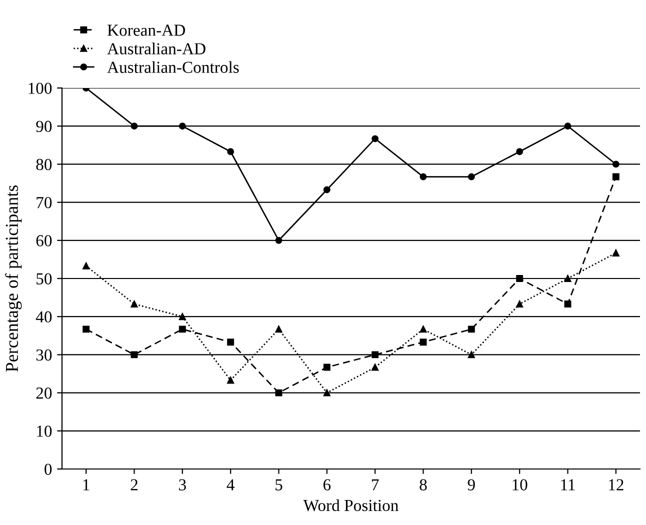  I want to click on x-tick-label: 11, so click(568, 484).